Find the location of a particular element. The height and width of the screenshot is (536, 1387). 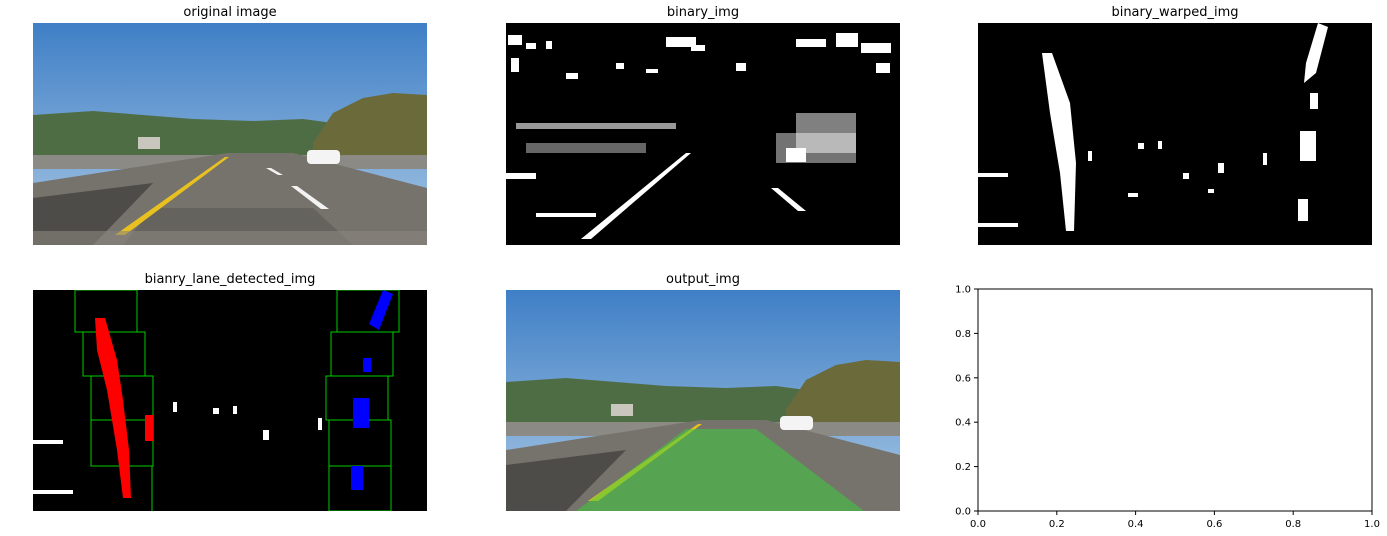

warped-right-lane-dash is located at coordinates (1314, 101).